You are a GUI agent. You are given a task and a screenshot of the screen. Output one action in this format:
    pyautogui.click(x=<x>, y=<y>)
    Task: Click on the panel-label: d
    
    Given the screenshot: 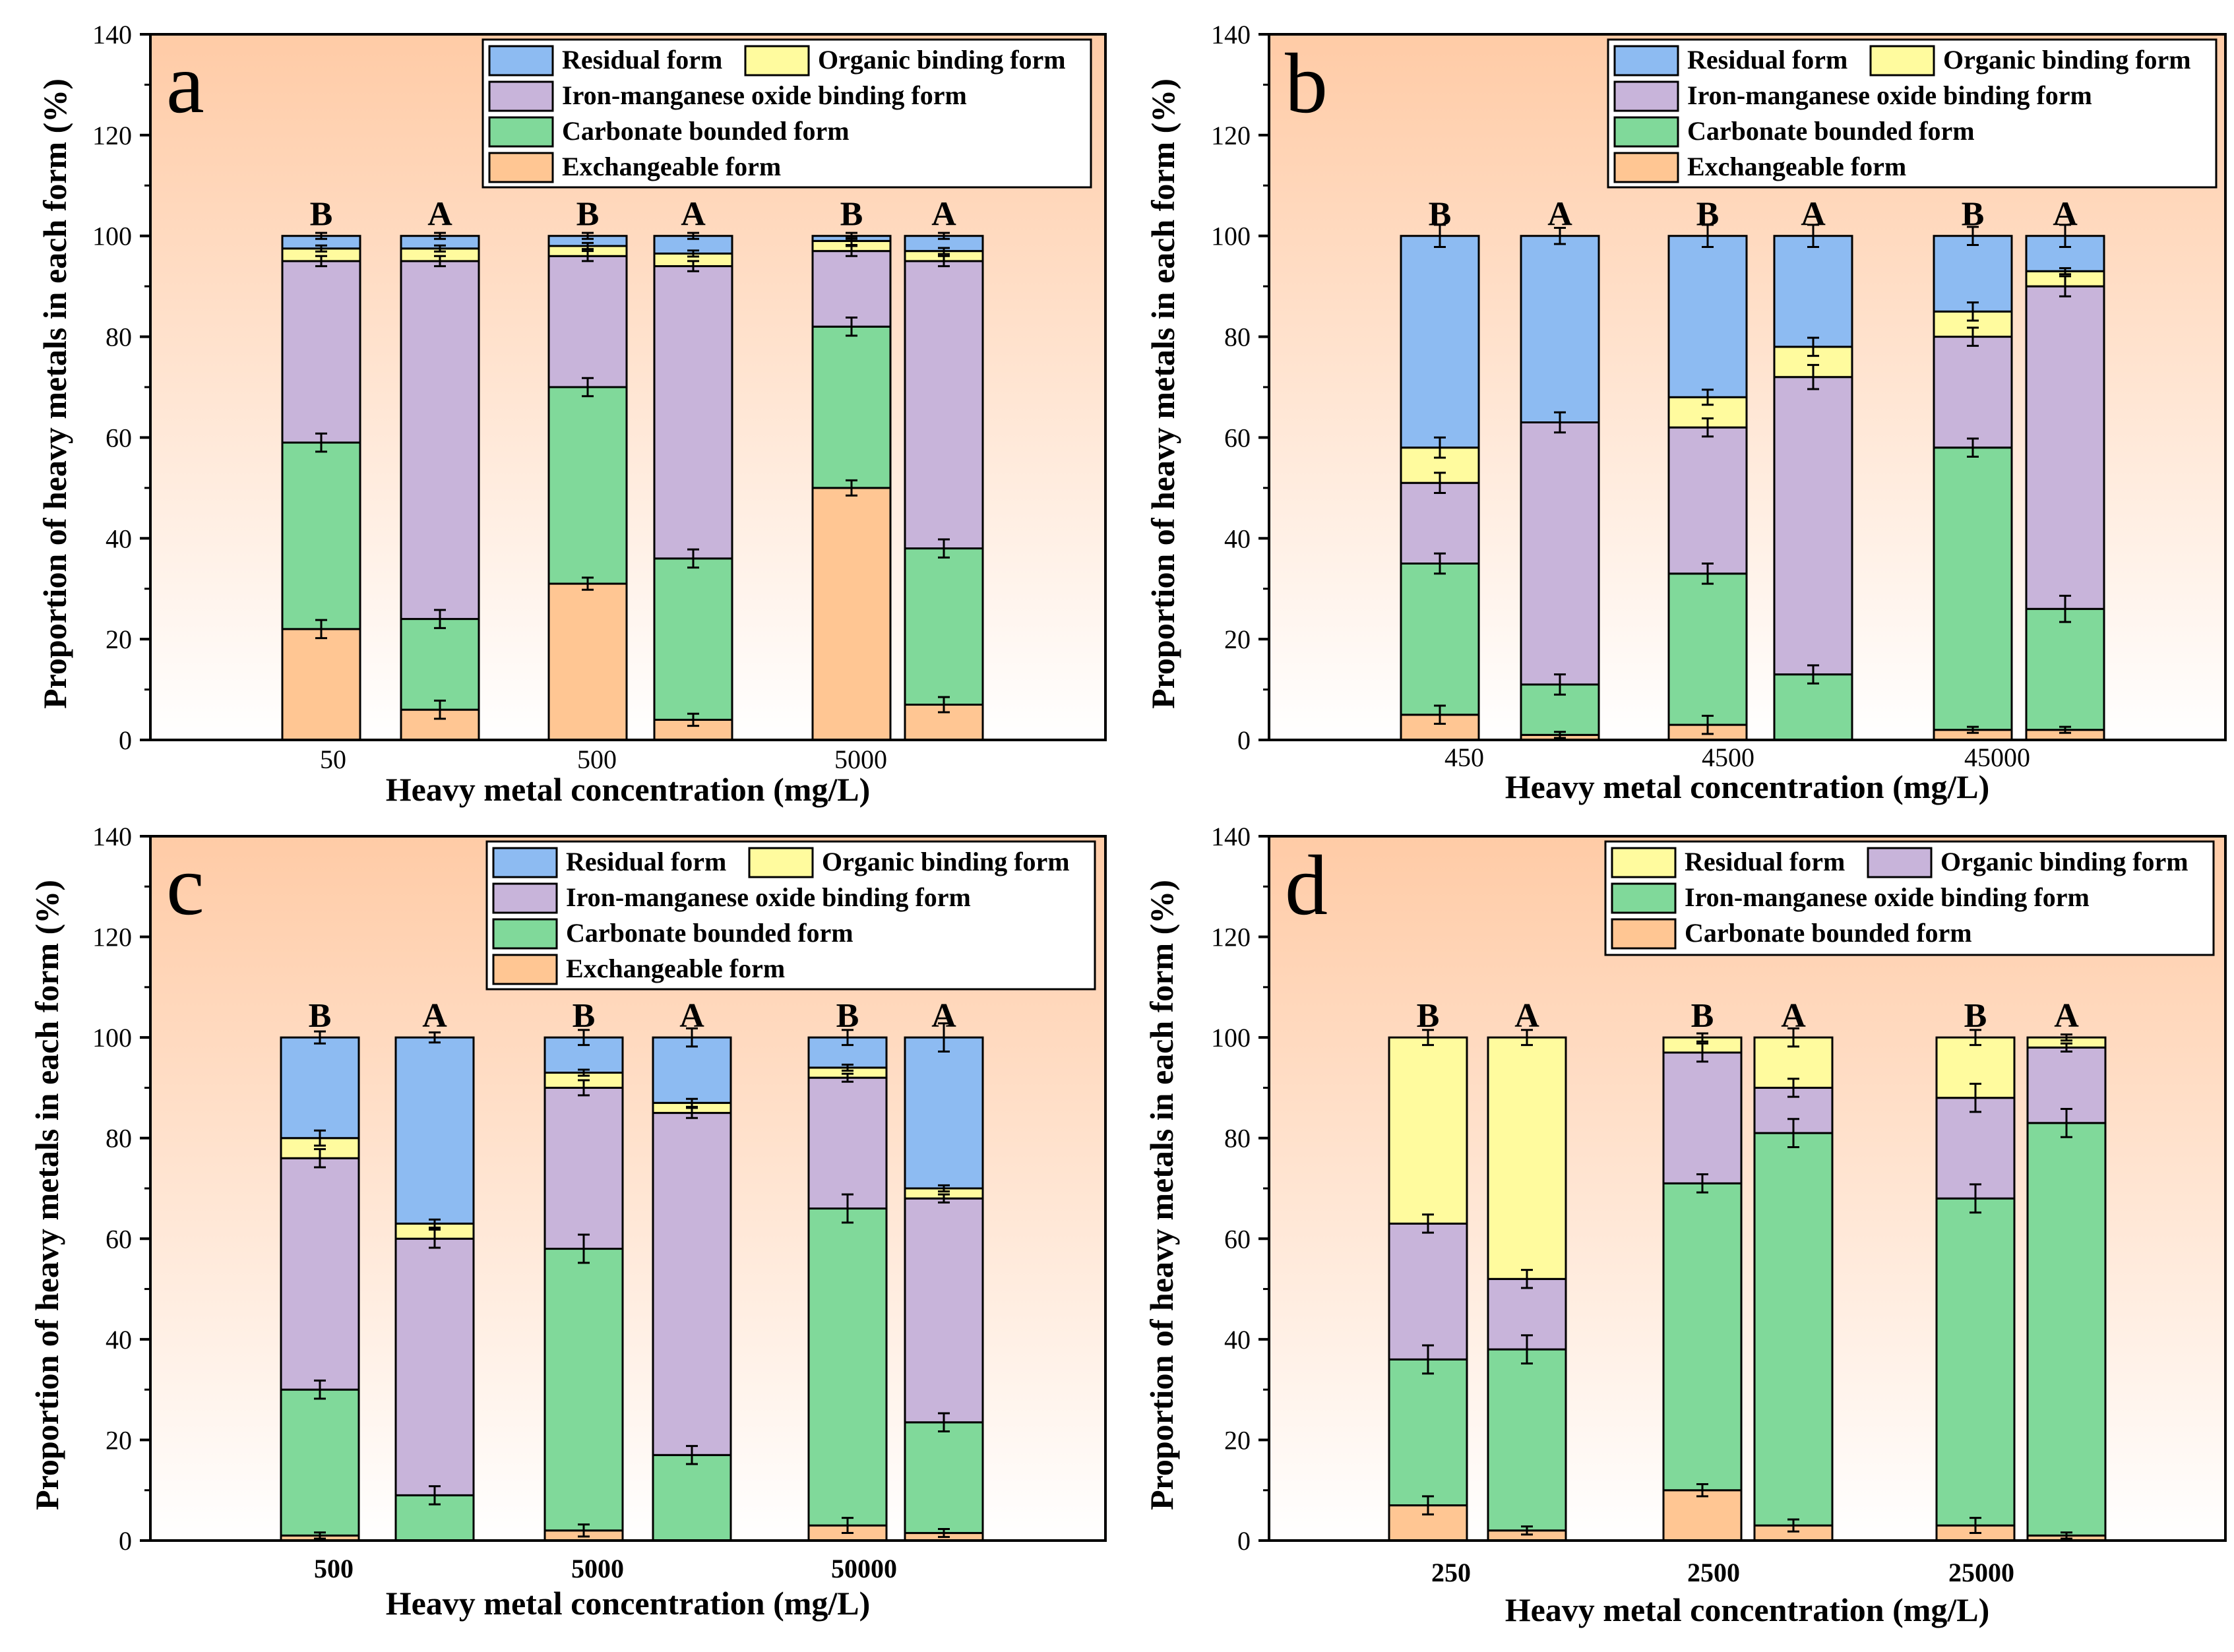 What is the action you would take?
    pyautogui.click(x=1306, y=885)
    